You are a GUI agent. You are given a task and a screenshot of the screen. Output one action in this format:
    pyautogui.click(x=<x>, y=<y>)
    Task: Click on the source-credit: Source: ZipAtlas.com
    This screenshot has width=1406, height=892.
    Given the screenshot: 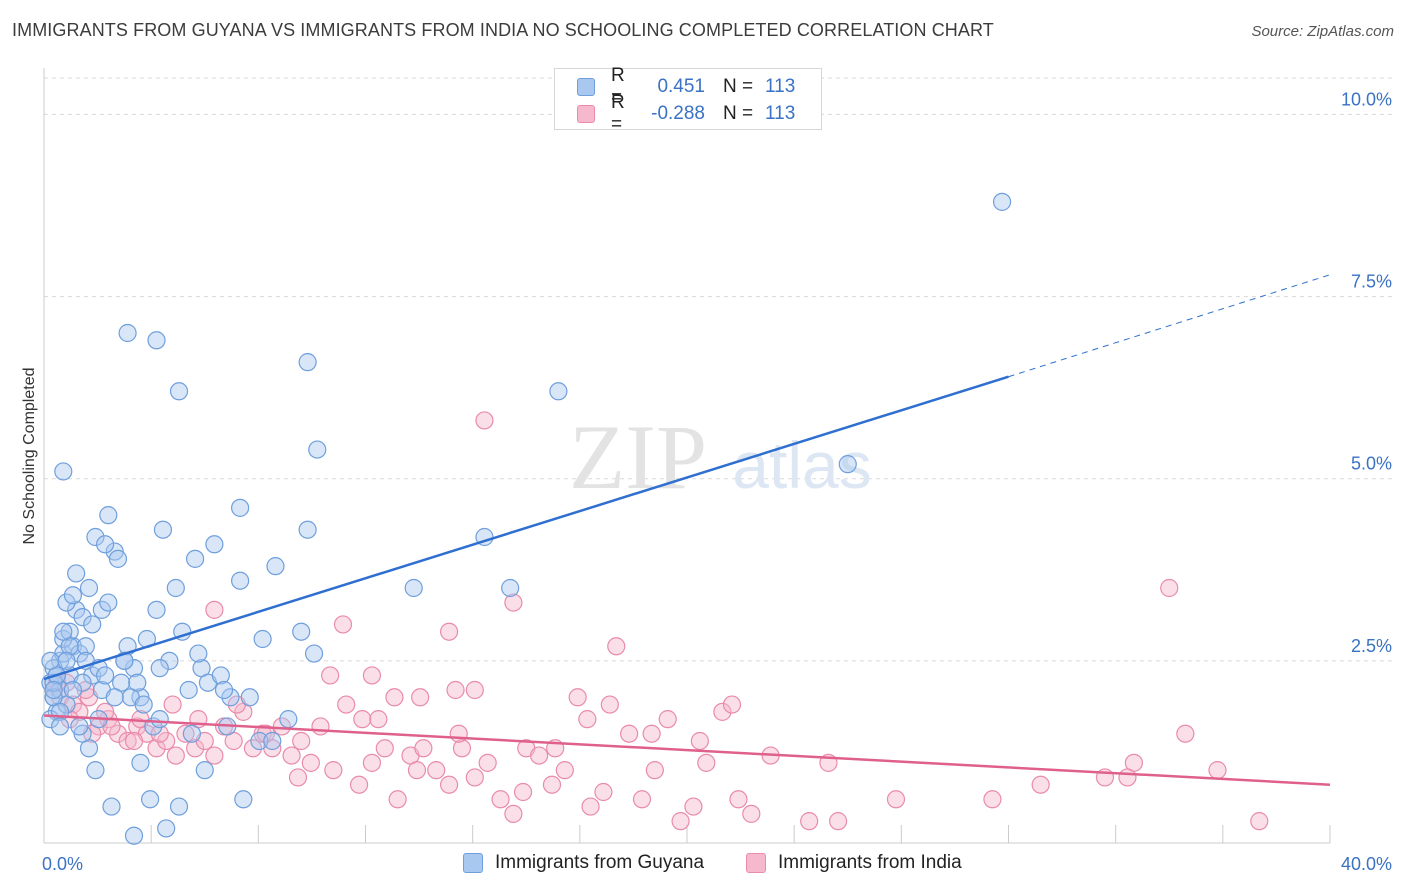 What is the action you would take?
    pyautogui.click(x=1322, y=31)
    